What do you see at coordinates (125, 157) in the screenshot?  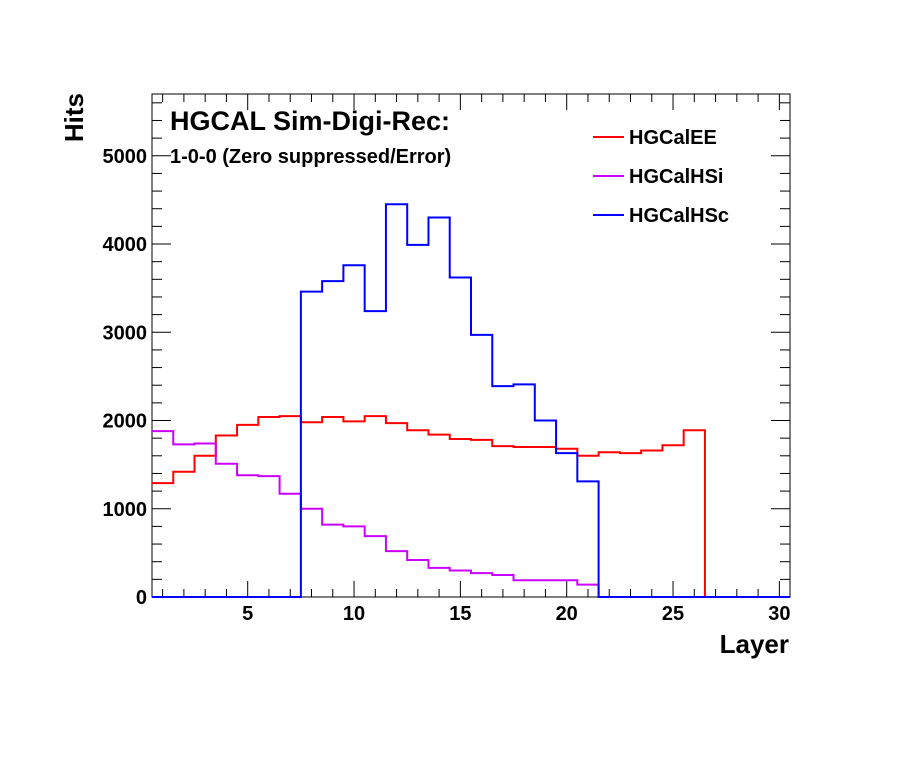 I see `y-tick-label: 5000` at bounding box center [125, 157].